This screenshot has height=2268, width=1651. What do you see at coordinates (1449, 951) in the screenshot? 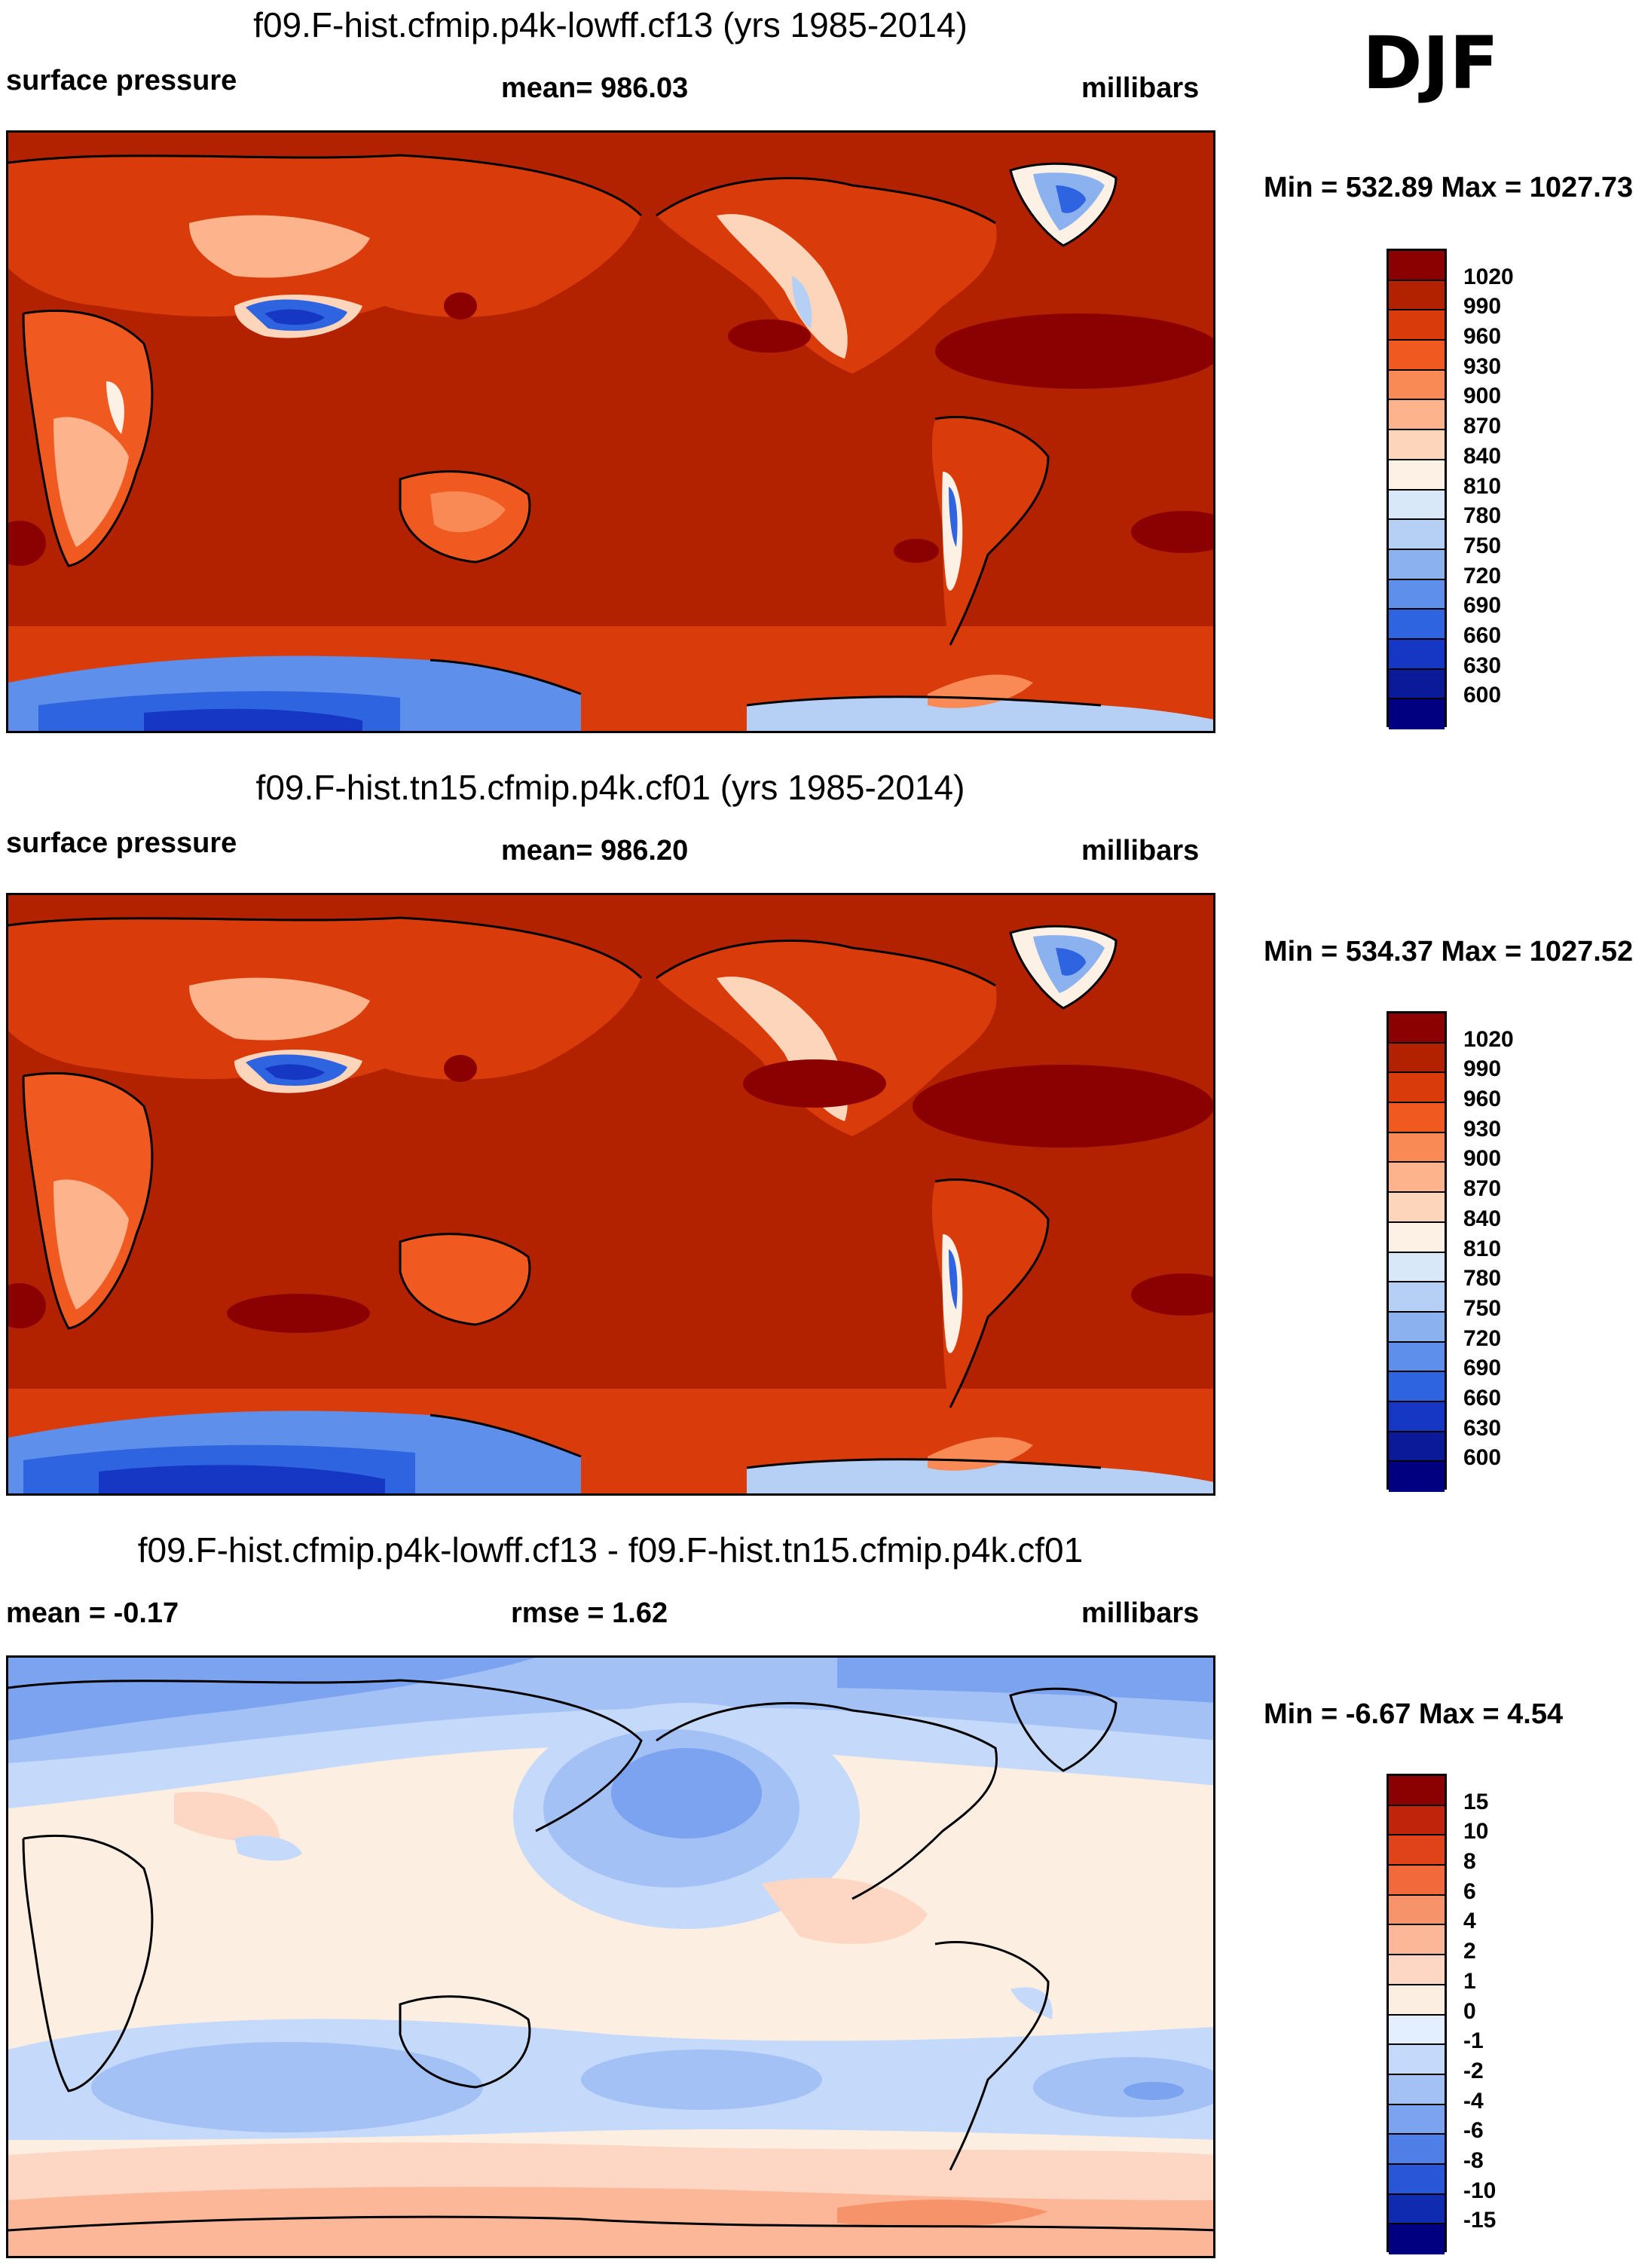
I see `panel-2-minmax: Min = 534.37 Max = 1027.52` at bounding box center [1449, 951].